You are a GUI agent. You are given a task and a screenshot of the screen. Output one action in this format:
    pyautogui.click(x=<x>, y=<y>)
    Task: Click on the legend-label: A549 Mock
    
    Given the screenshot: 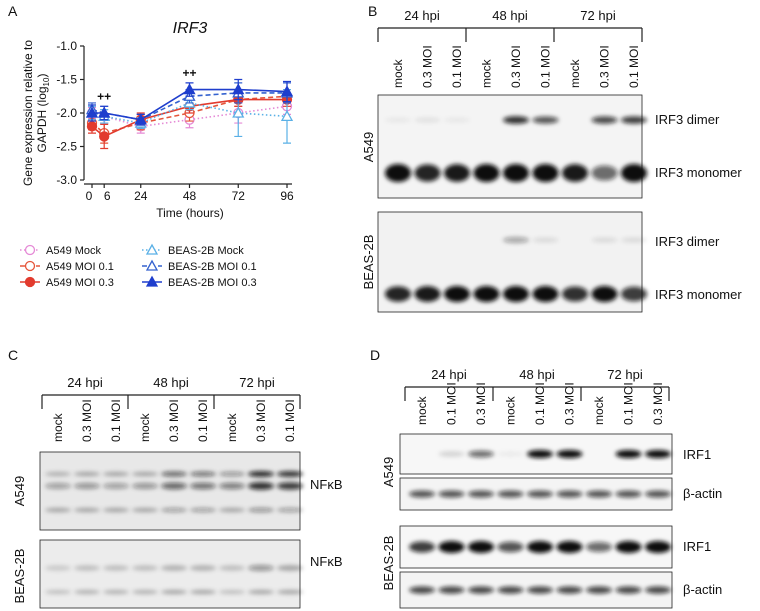 What is the action you would take?
    pyautogui.click(x=74, y=251)
    